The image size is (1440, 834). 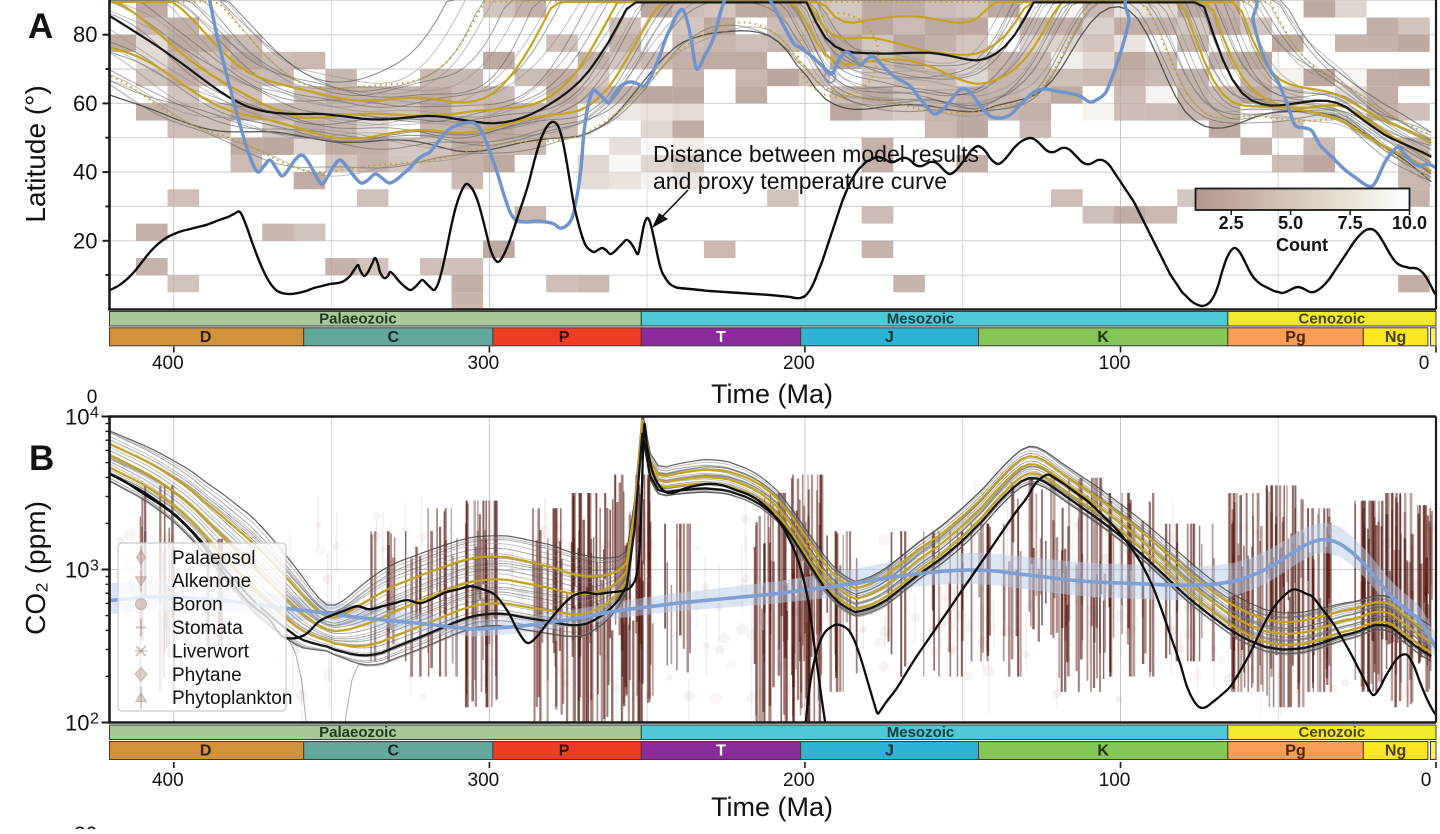 I want to click on svg-text: Liverwort, so click(x=211, y=651).